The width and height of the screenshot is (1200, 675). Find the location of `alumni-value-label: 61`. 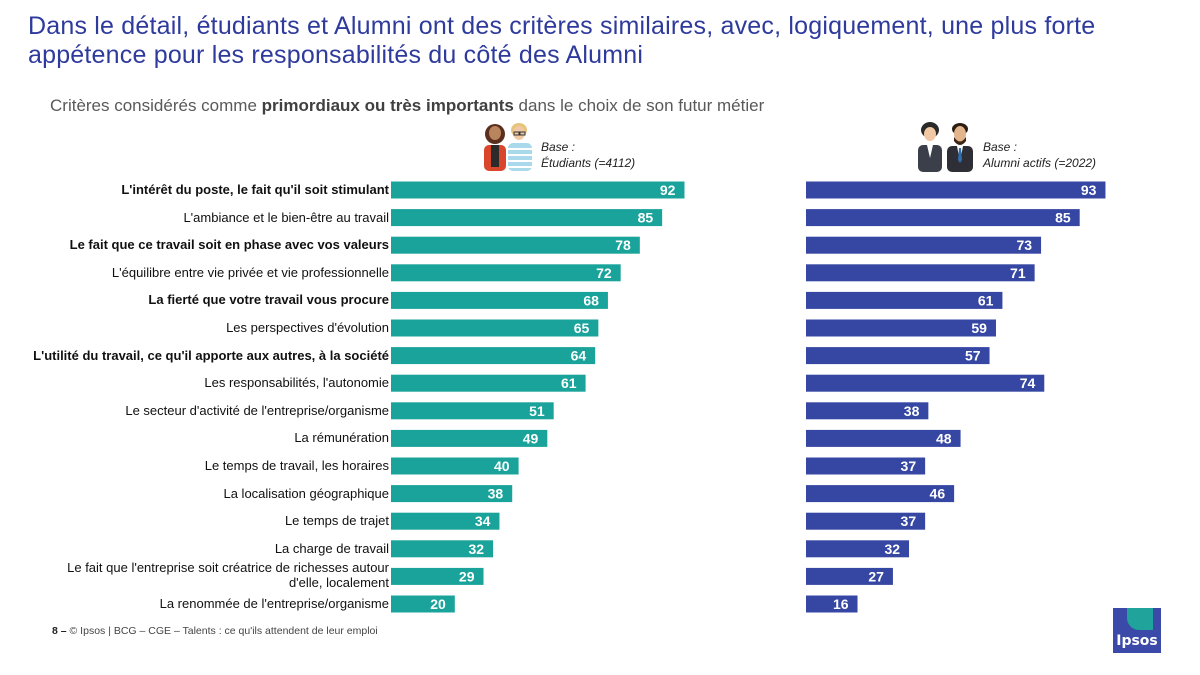

alumni-value-label: 61 is located at coordinates (986, 300).